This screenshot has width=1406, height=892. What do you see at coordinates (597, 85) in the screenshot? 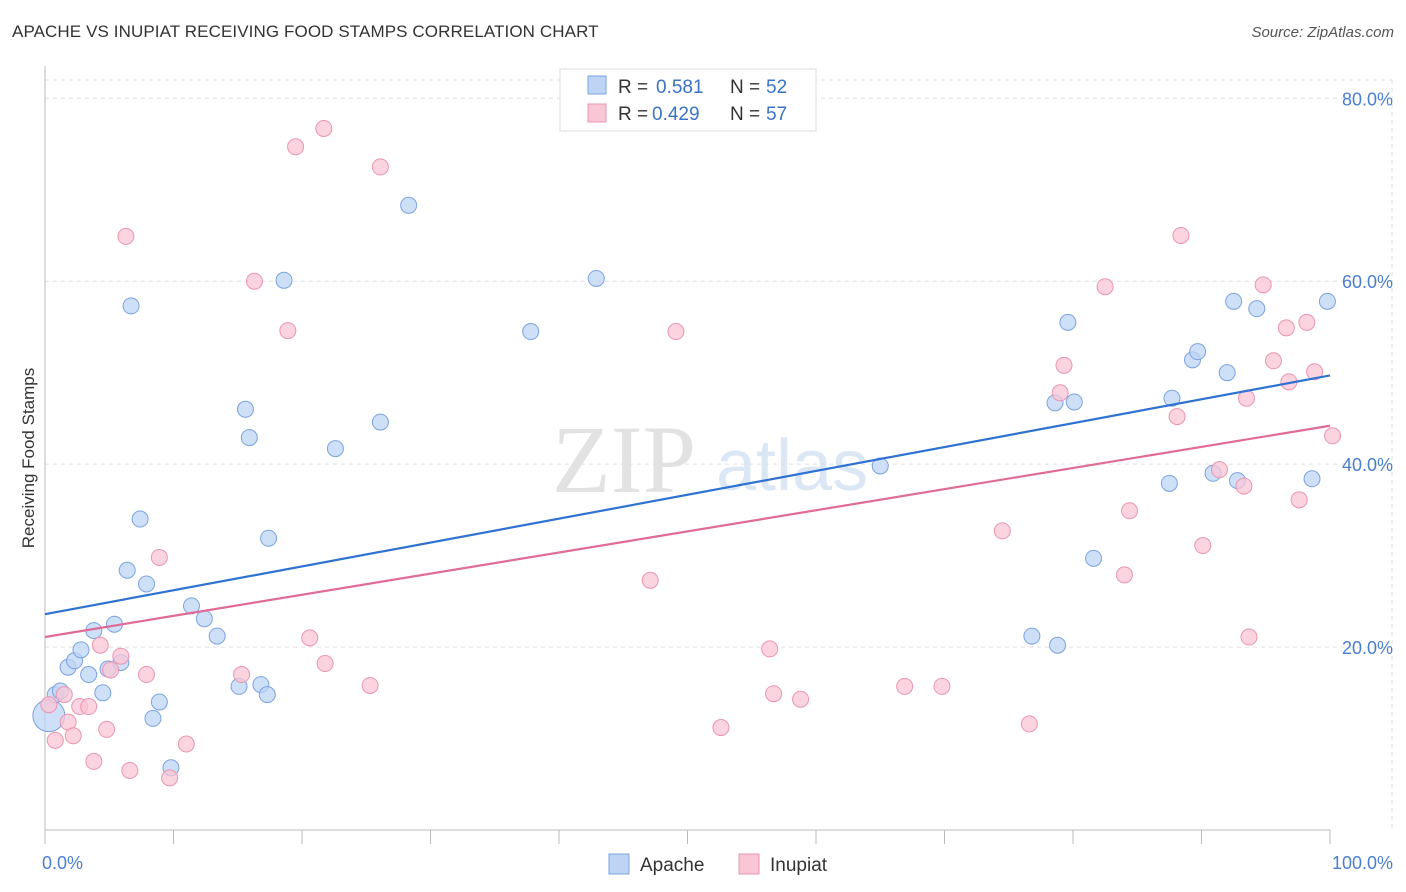
I see `apache-legend-swatch` at bounding box center [597, 85].